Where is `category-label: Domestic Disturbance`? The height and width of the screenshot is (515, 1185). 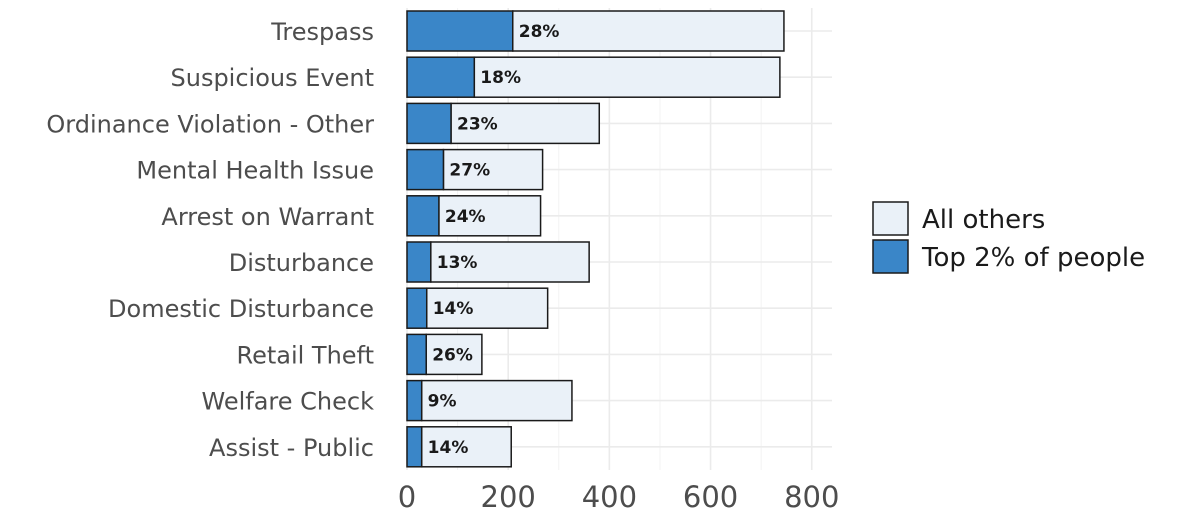 category-label: Domestic Disturbance is located at coordinates (241, 309).